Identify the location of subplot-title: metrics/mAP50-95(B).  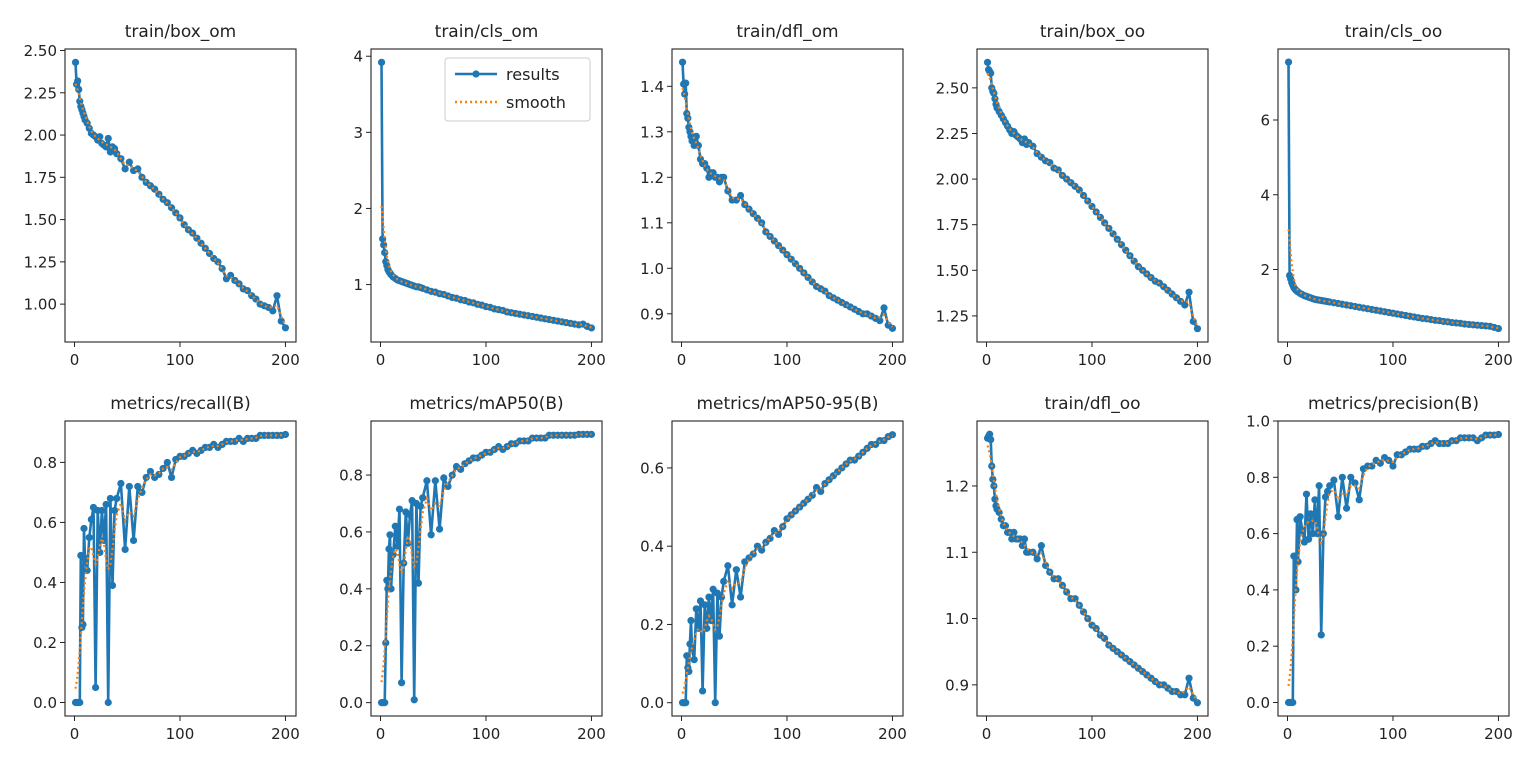
(787, 404).